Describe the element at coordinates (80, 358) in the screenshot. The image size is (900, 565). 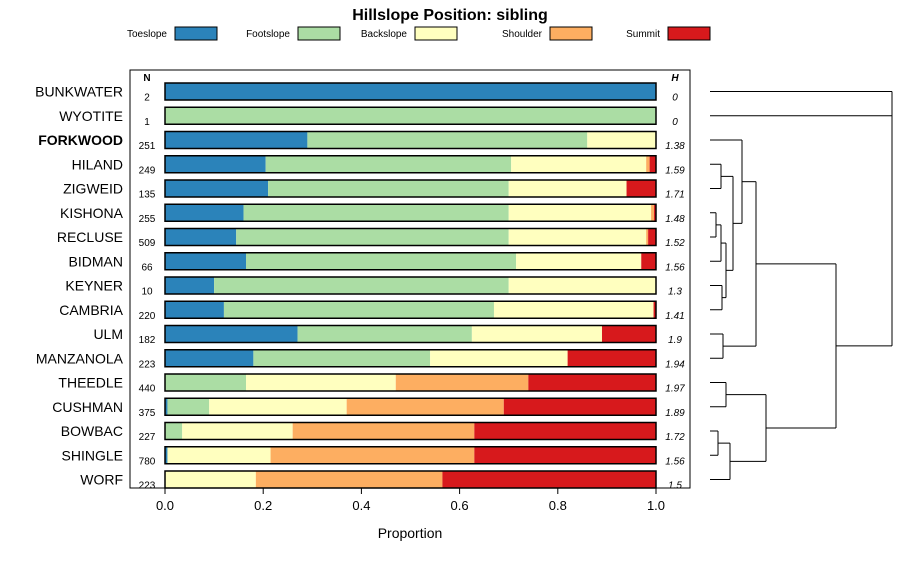
I see `row-label: MANZANOLA` at that location.